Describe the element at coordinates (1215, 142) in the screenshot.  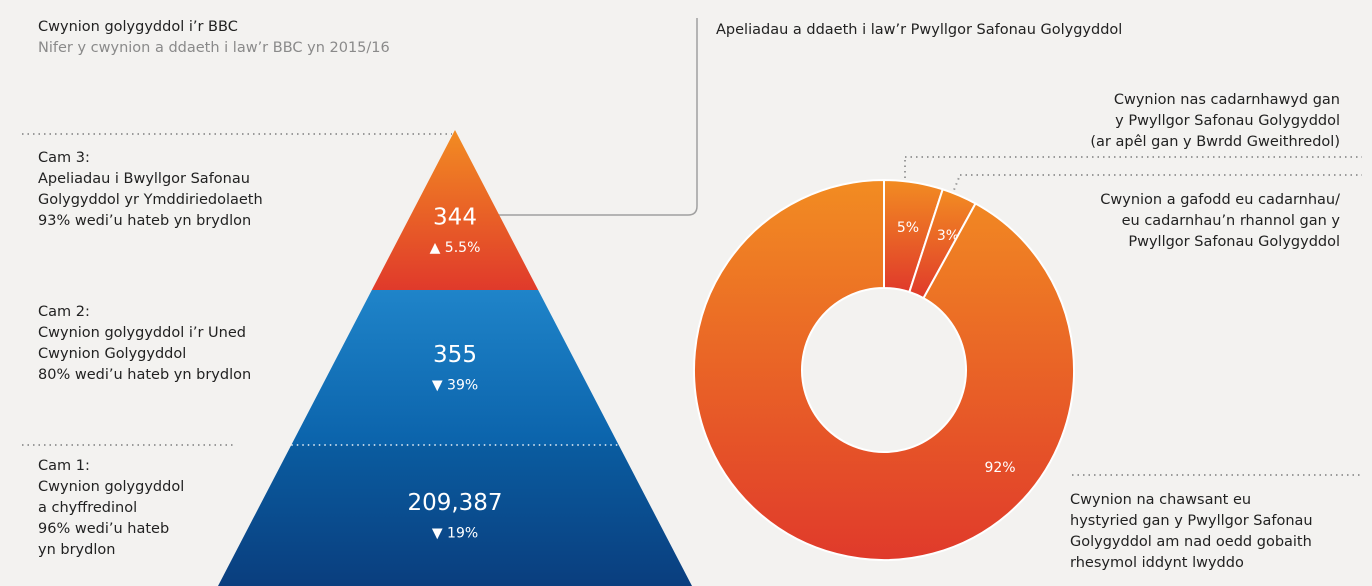
I see `slice-category: (ar apêl gan y Bwrdd Gweithredol)` at that location.